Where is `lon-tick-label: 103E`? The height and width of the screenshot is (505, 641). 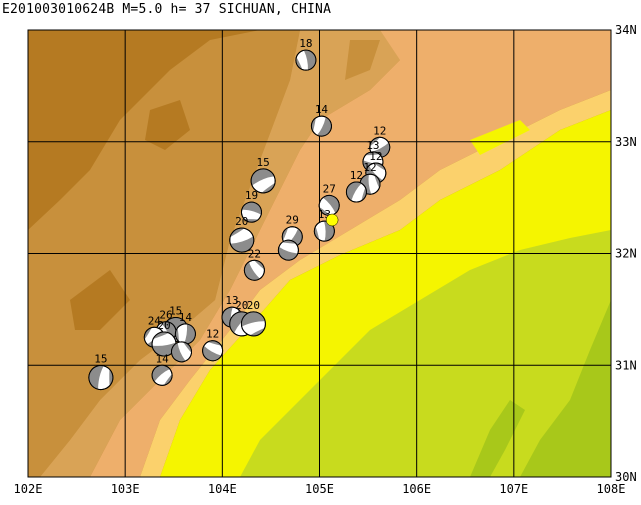 lon-tick-label: 103E is located at coordinates (125, 489).